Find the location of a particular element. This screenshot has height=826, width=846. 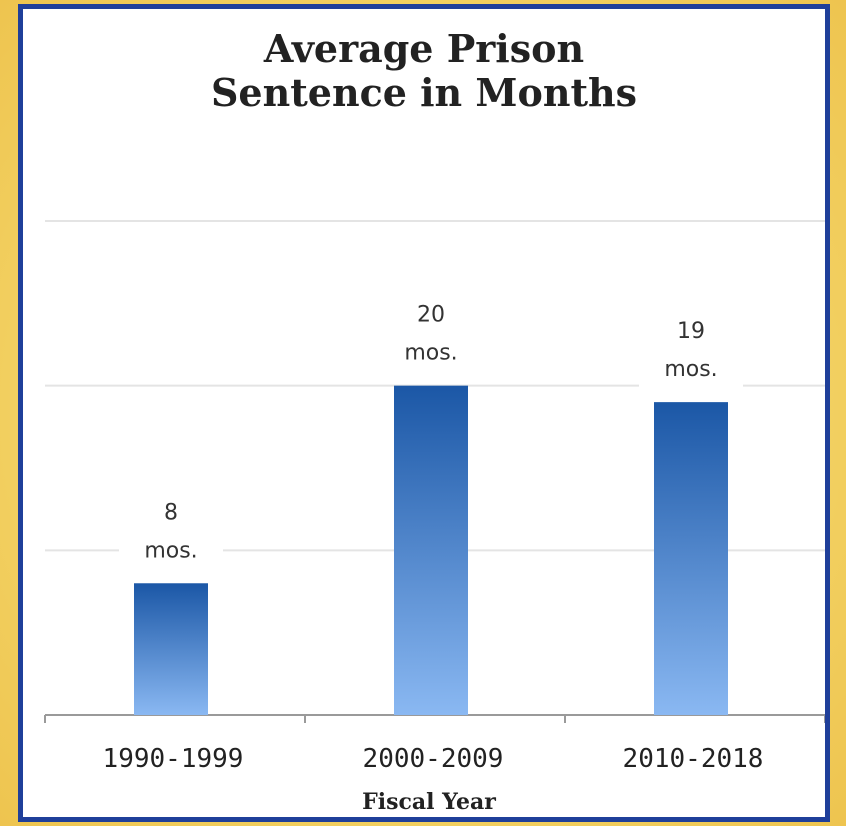

chart-title-line-1: Average Prison is located at coordinates (424, 48).